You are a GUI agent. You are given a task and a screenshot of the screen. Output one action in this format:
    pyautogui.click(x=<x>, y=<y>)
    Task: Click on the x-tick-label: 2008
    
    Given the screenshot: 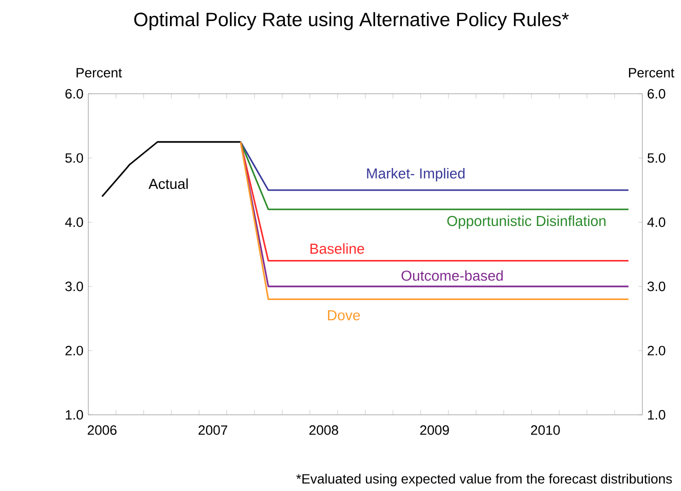 What is the action you would take?
    pyautogui.click(x=323, y=430)
    